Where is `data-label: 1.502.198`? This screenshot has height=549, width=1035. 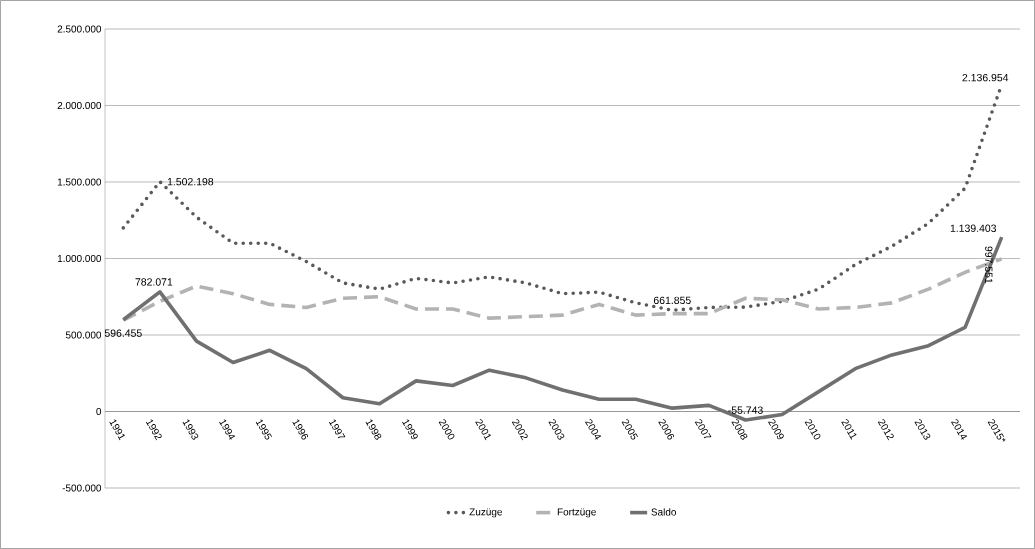 data-label: 1.502.198 is located at coordinates (190, 181).